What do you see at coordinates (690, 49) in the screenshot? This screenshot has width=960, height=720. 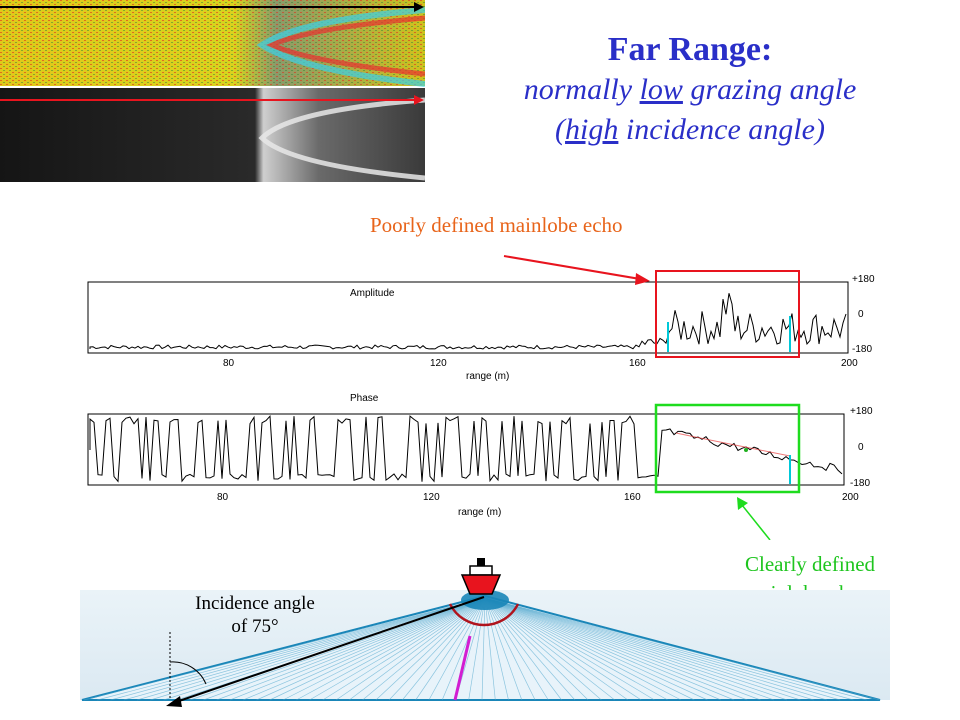 I see `page-title: Far Range:` at bounding box center [690, 49].